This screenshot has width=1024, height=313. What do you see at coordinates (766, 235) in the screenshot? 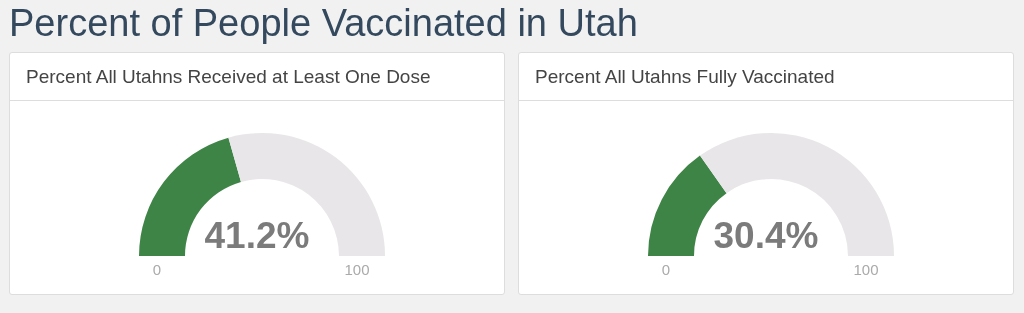
I see `text: 30.4%` at bounding box center [766, 235].